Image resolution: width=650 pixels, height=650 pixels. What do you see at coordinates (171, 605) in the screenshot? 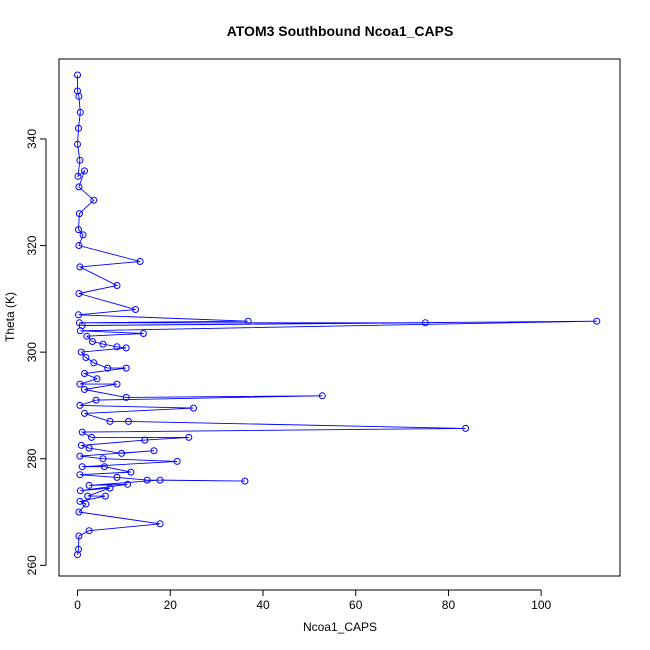
I see `x-tick-label: 20` at bounding box center [171, 605].